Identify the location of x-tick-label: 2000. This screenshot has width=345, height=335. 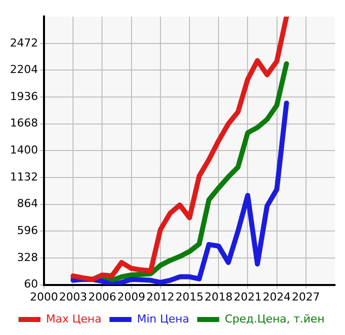
(44, 297).